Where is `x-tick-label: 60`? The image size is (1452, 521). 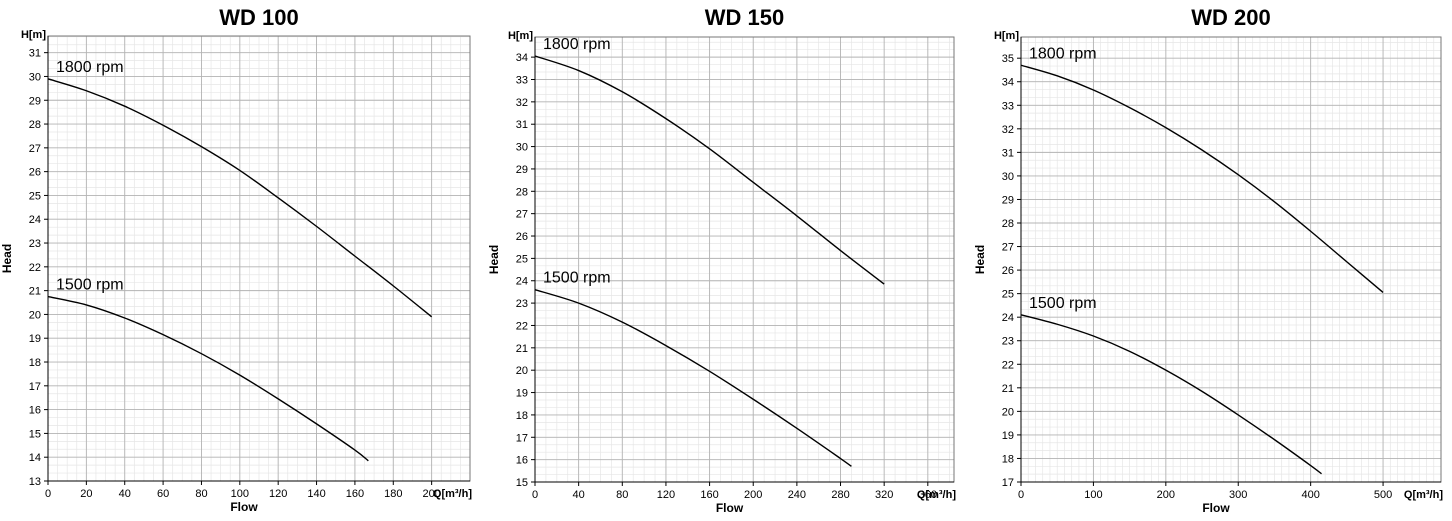
x-tick-label: 60 is located at coordinates (163, 494).